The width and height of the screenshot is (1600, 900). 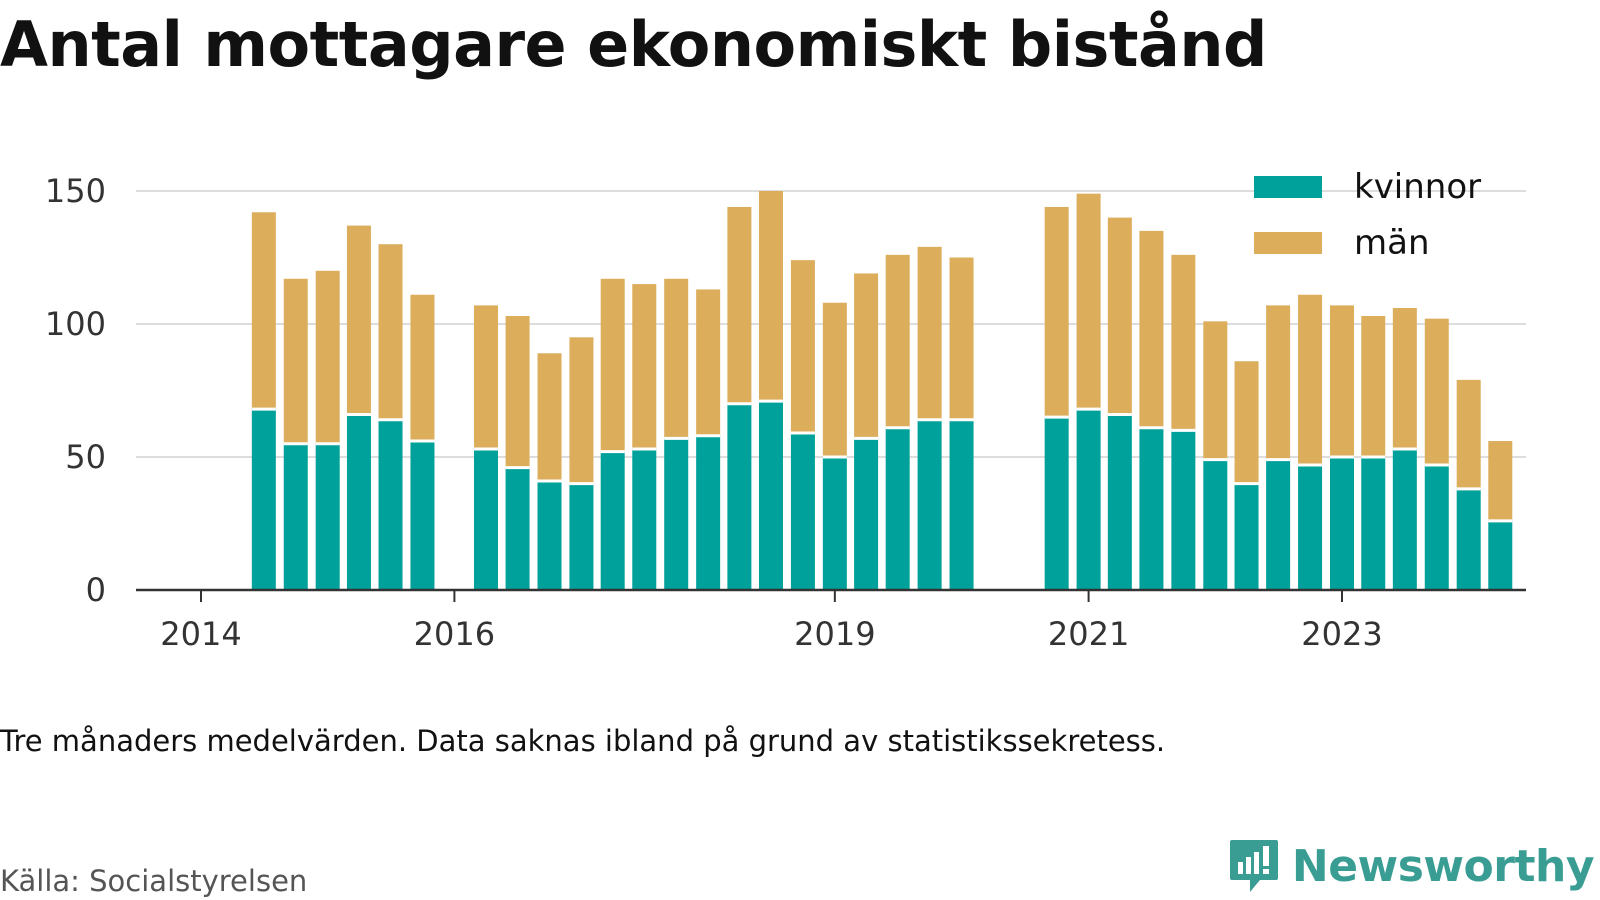 What do you see at coordinates (1088, 634) in the screenshot?
I see `x-tick-label: 2021` at bounding box center [1088, 634].